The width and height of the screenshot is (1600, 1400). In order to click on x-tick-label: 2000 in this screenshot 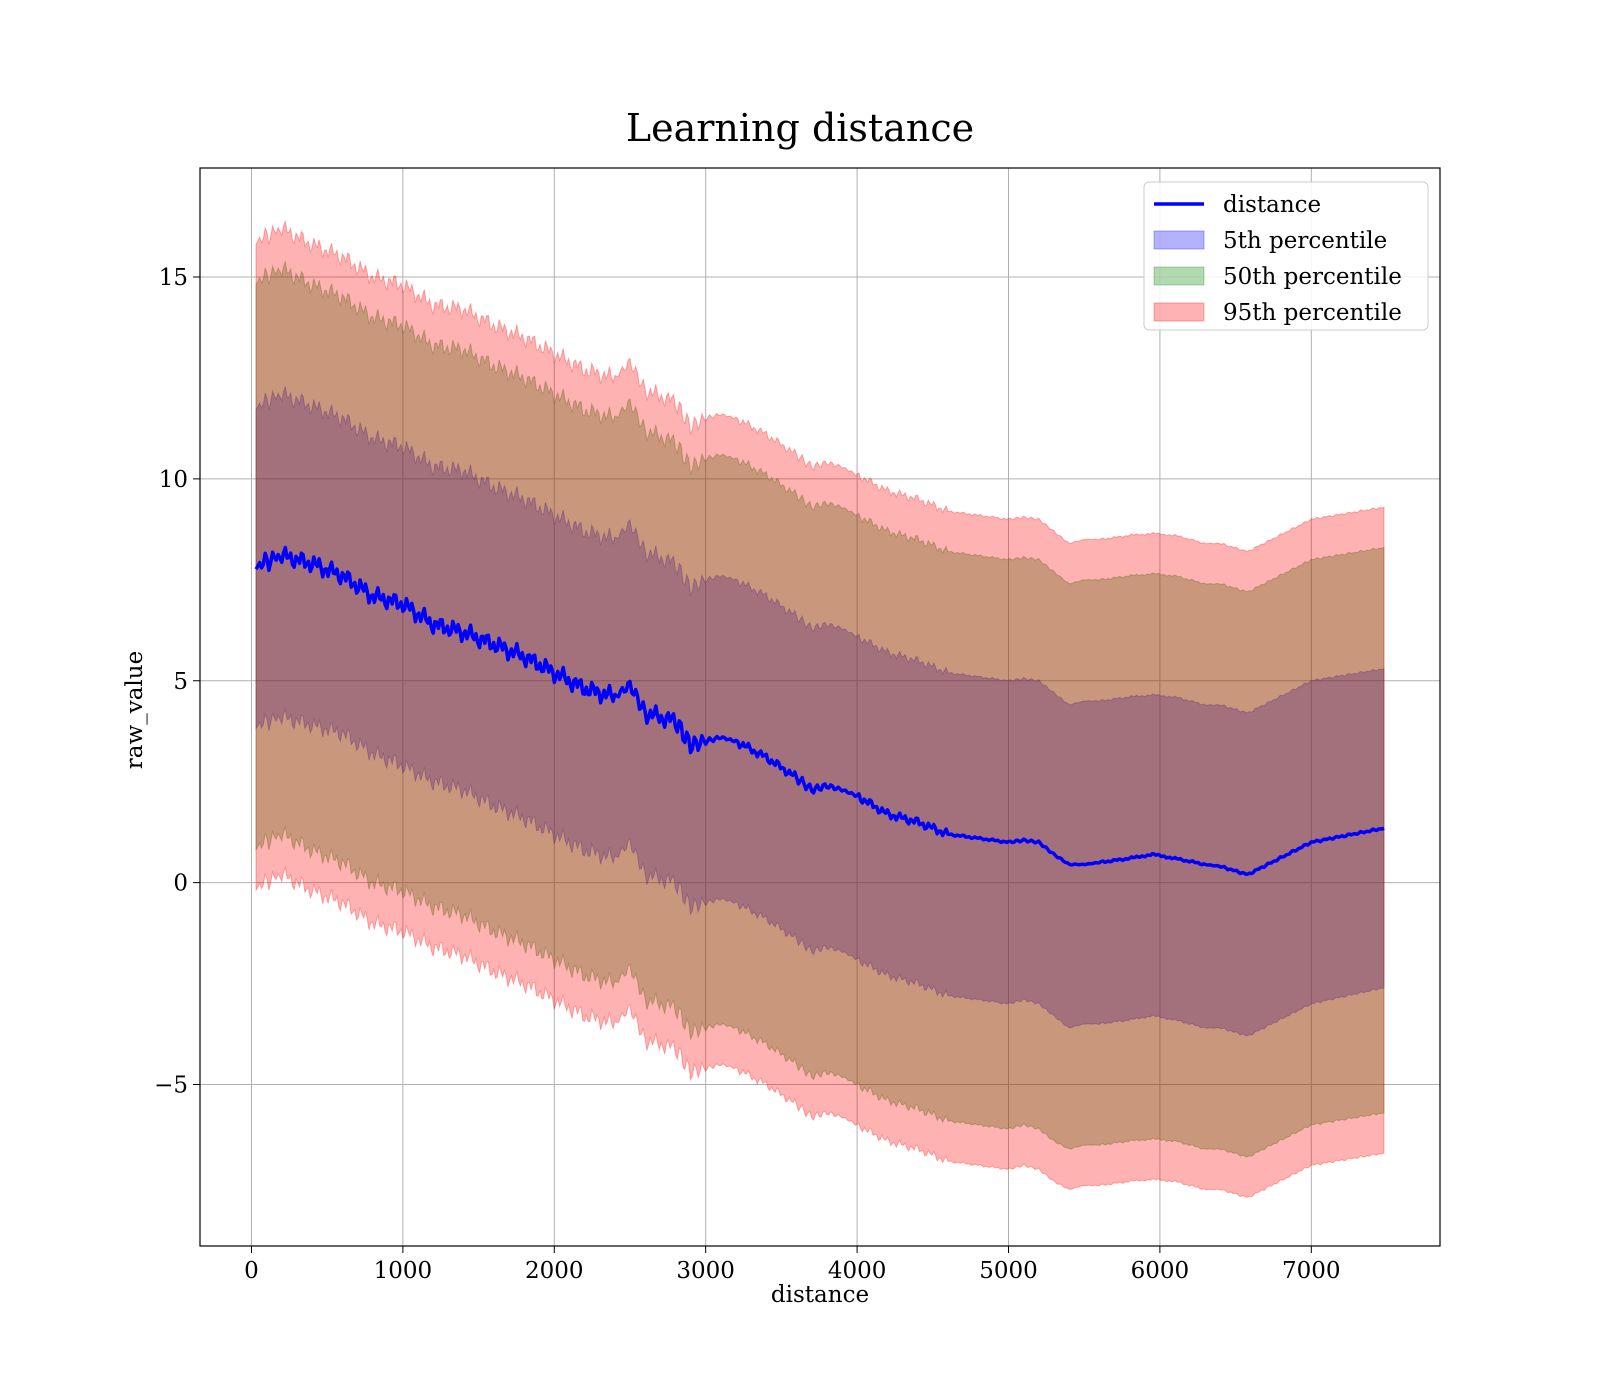, I will do `click(554, 1271)`.